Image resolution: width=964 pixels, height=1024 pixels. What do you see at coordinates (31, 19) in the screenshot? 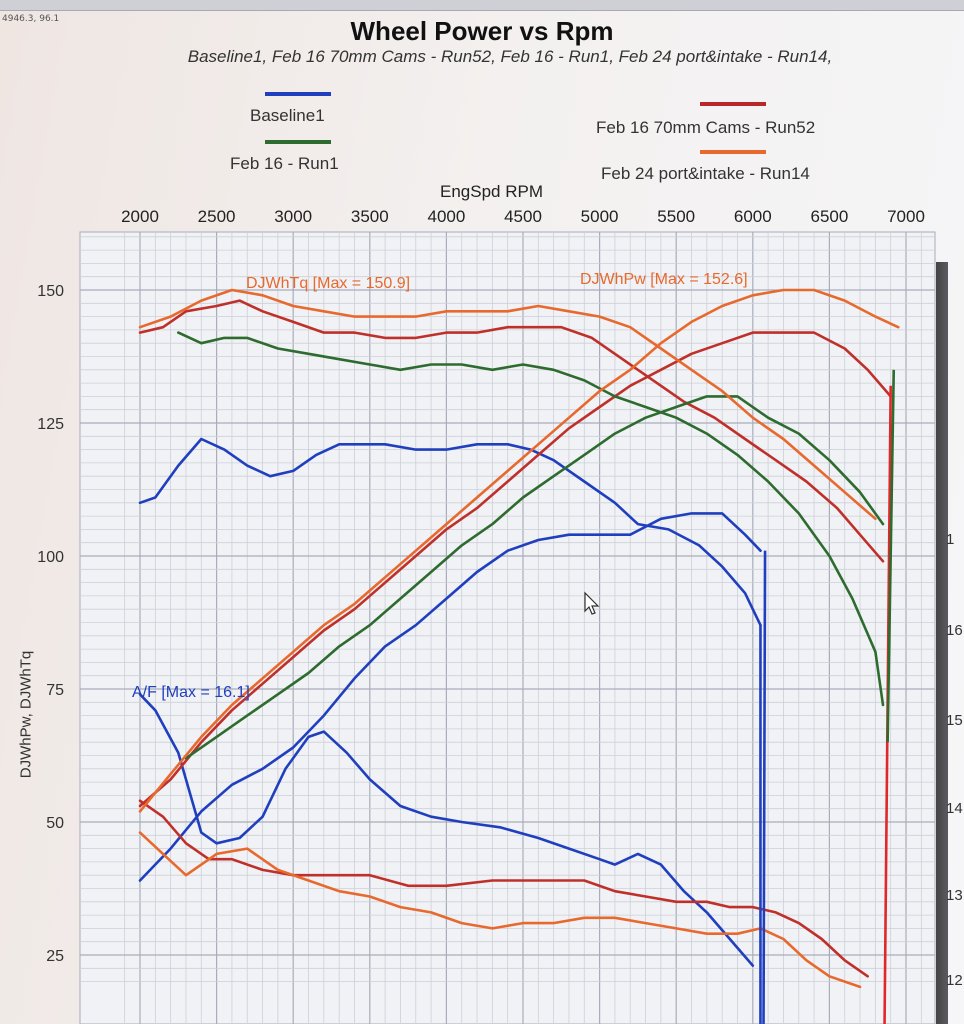
I see `coordinate-readout: 4946.3, 96.1` at bounding box center [31, 19].